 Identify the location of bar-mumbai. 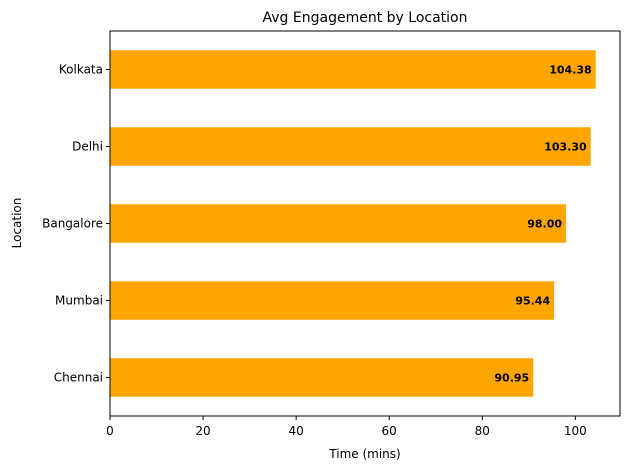
(332, 300).